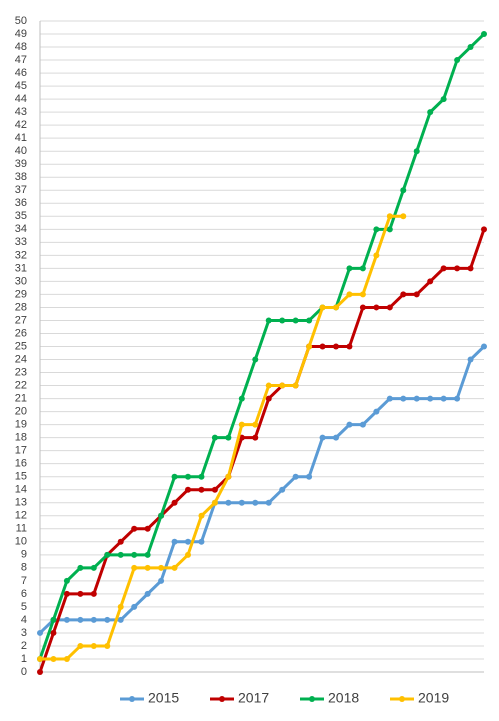 The height and width of the screenshot is (721, 499). What do you see at coordinates (343, 698) in the screenshot?
I see `legend-label: 2018` at bounding box center [343, 698].